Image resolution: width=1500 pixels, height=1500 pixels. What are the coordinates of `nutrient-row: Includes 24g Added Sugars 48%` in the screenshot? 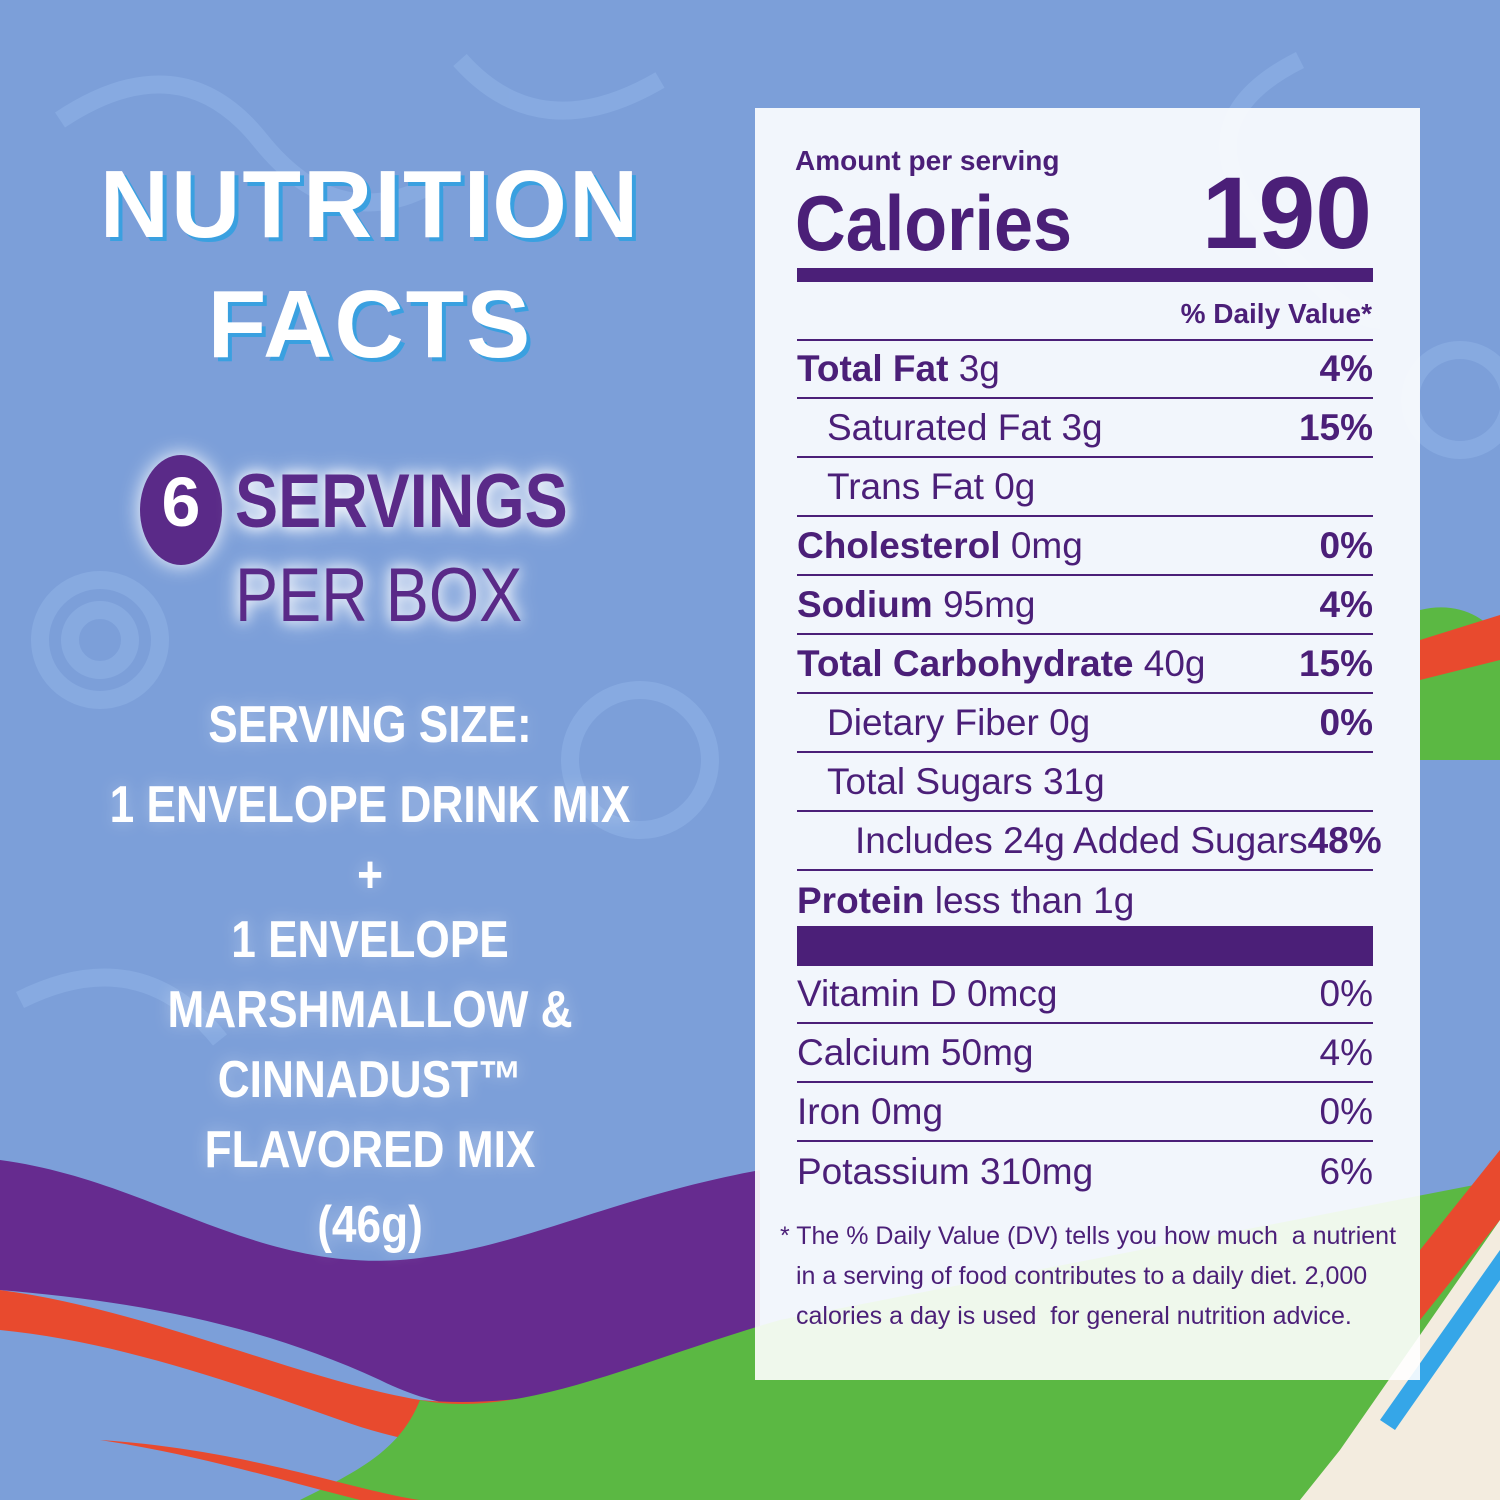 It's located at (1089, 842).